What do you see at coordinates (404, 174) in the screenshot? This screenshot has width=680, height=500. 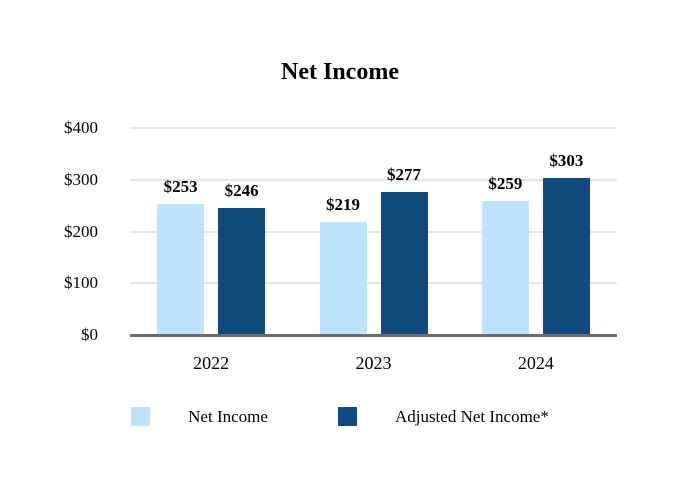 I see `data-label-adjusted-net-income-2023: $277` at bounding box center [404, 174].